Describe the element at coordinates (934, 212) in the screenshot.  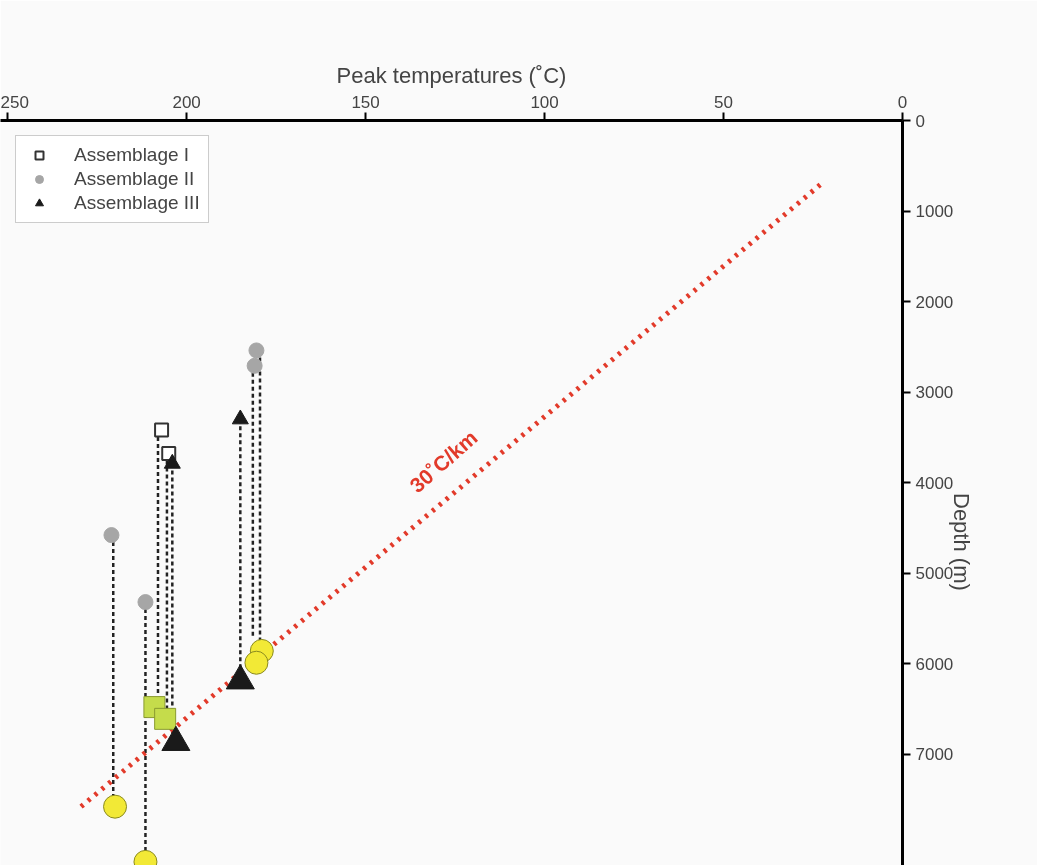
I see `y-tick-label: 1000` at that location.